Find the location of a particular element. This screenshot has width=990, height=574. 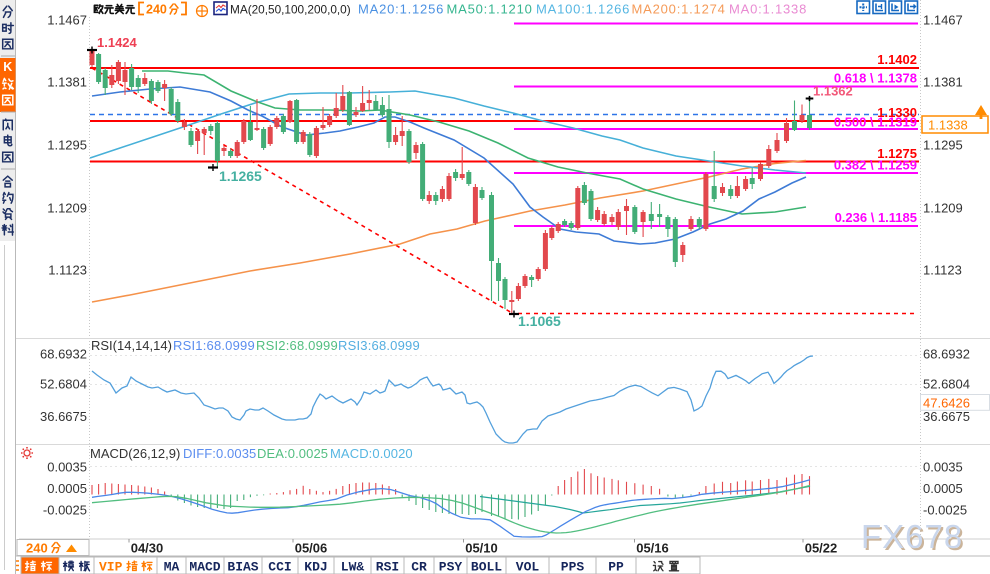

svg-text: 1.1424 is located at coordinates (117, 42).